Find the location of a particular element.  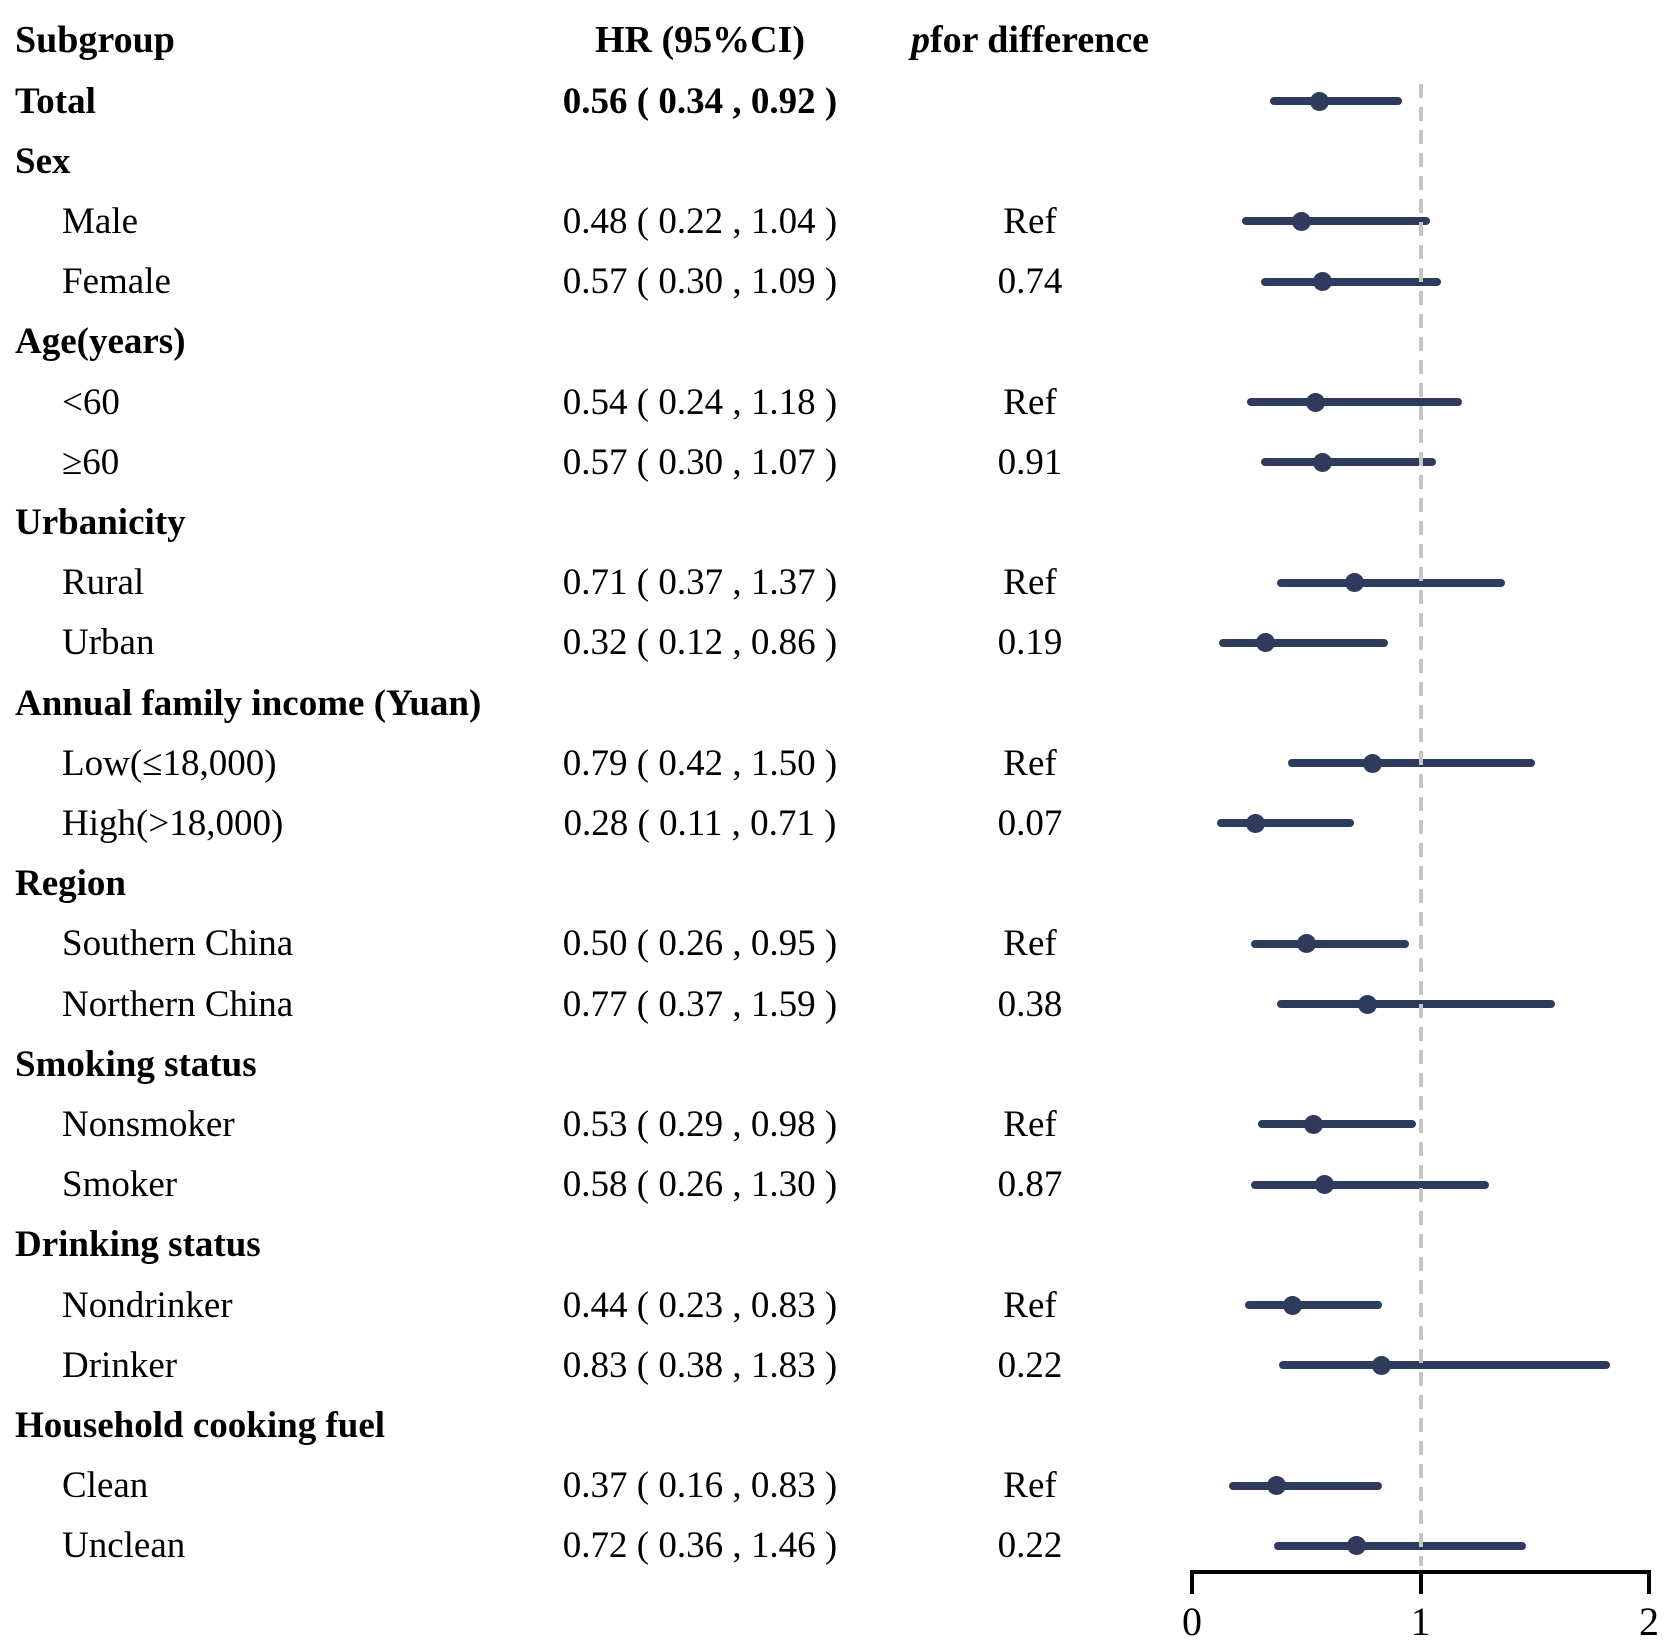

hr-ci-value: 0.77 ( 0.37 , 1.59 ) is located at coordinates (700, 1004).